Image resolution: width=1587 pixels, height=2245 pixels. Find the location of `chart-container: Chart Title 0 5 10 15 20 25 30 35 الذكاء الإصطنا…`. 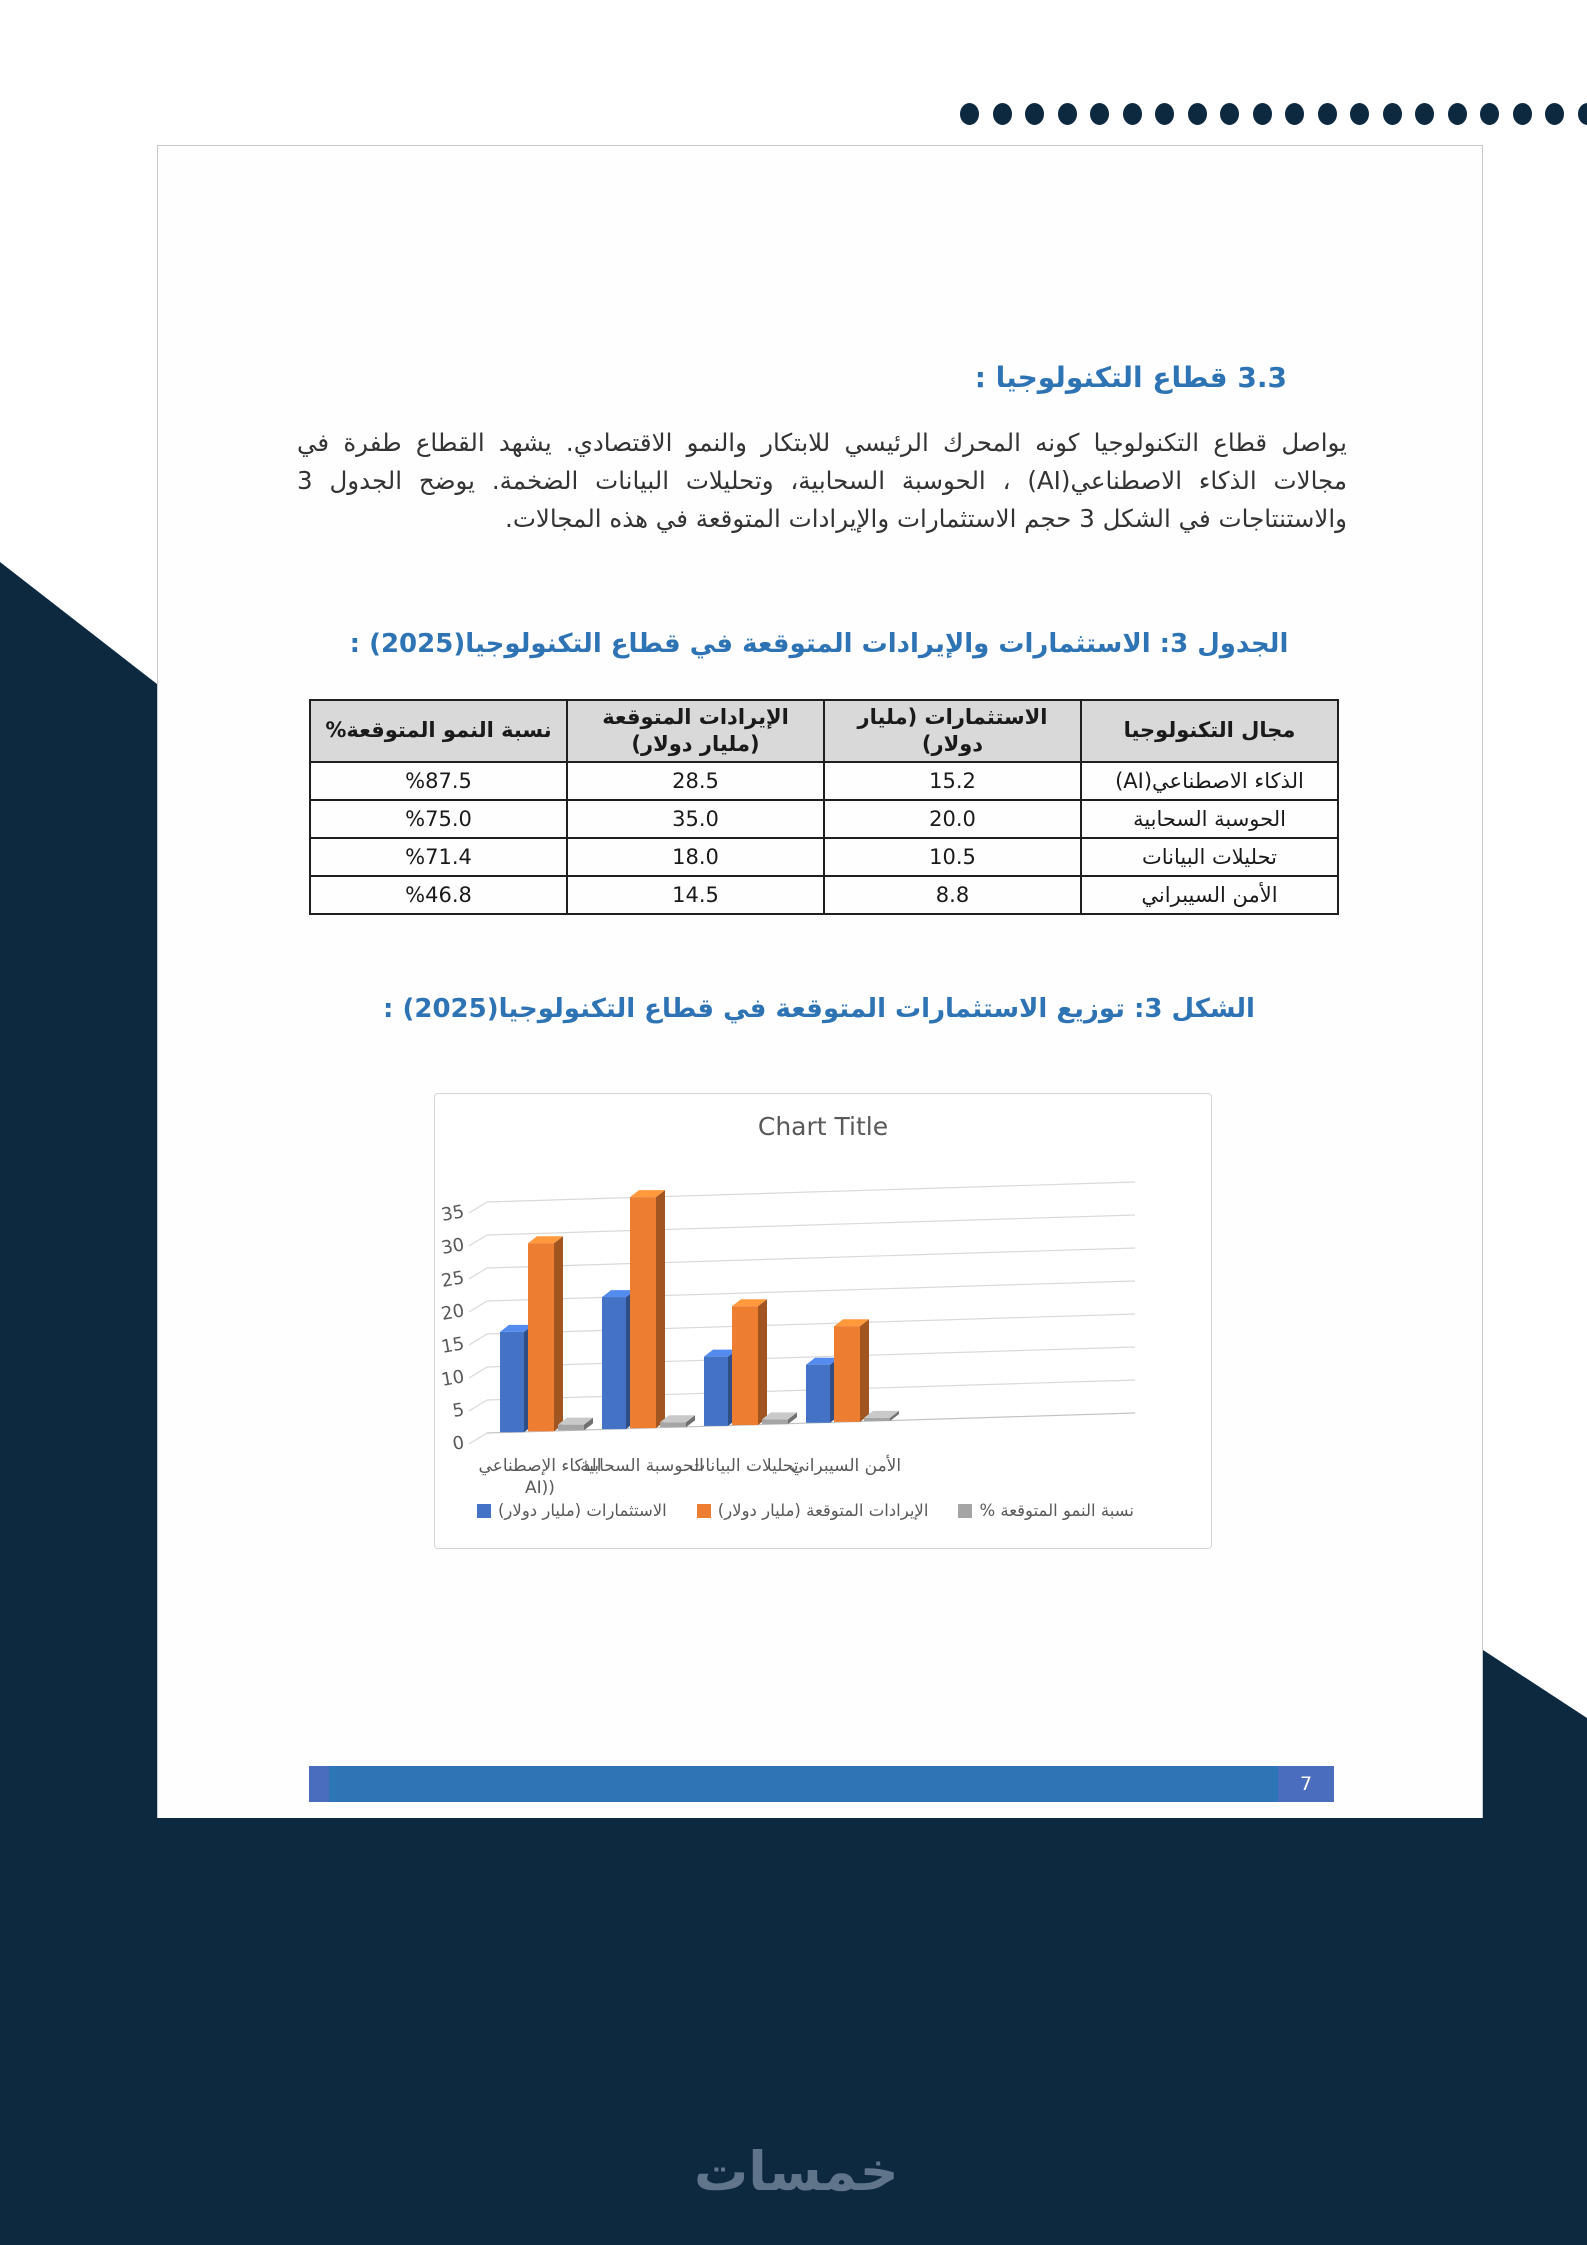

chart-container: Chart Title 0 5 10 15 20 25 30 35 الذكاء الإصطنا… is located at coordinates (823, 1321).